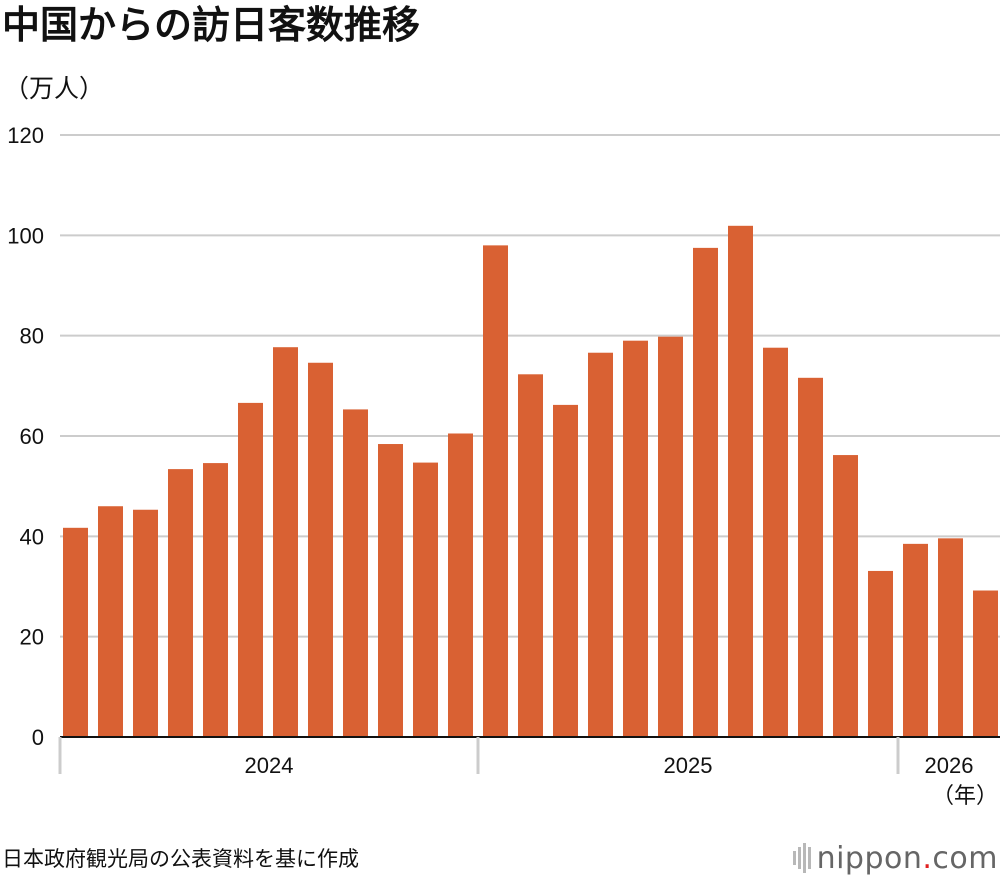 The height and width of the screenshot is (880, 1000). Describe the element at coordinates (32, 637) in the screenshot. I see `y-tick-label: 20` at that location.